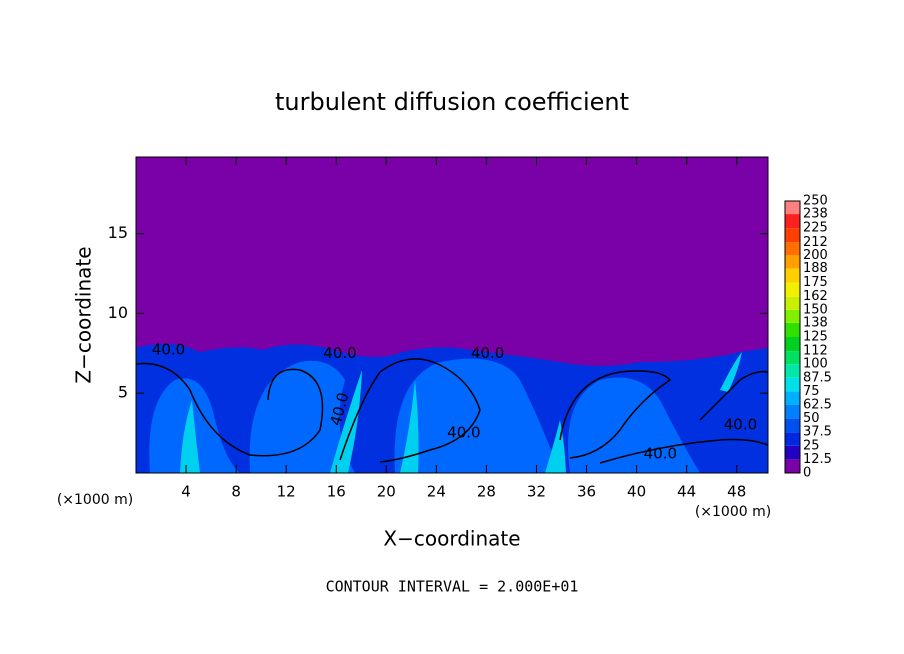  What do you see at coordinates (733, 512) in the screenshot?
I see `x-unit-right: (×1000 m)` at bounding box center [733, 512].